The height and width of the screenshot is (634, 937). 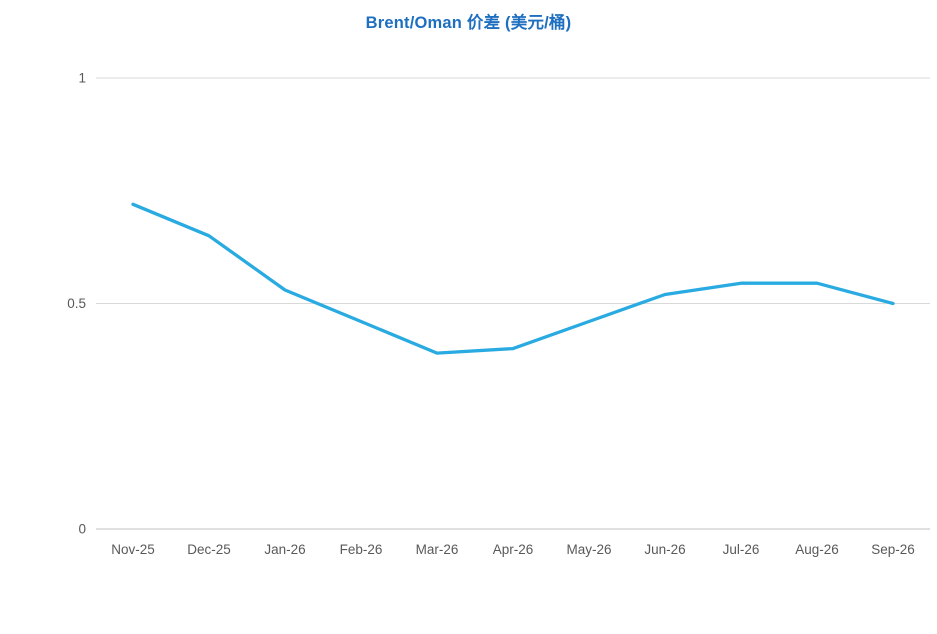 I want to click on x-tick-label: Aug-26, so click(x=817, y=549).